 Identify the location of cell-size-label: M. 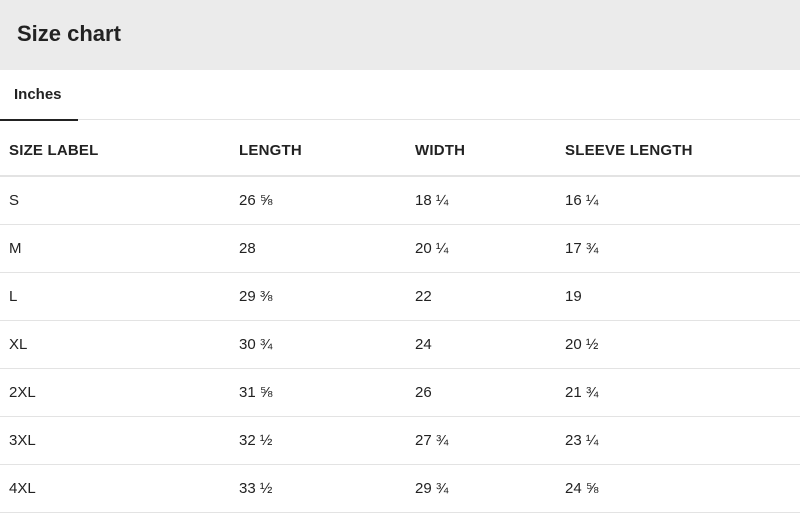
(15, 248).